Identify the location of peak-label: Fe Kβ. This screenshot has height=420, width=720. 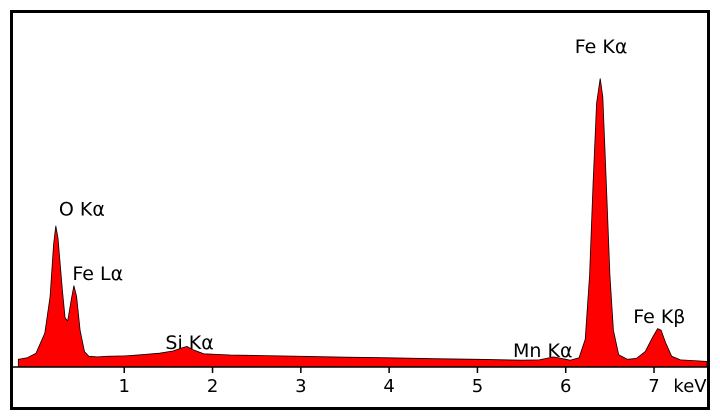
(659, 317).